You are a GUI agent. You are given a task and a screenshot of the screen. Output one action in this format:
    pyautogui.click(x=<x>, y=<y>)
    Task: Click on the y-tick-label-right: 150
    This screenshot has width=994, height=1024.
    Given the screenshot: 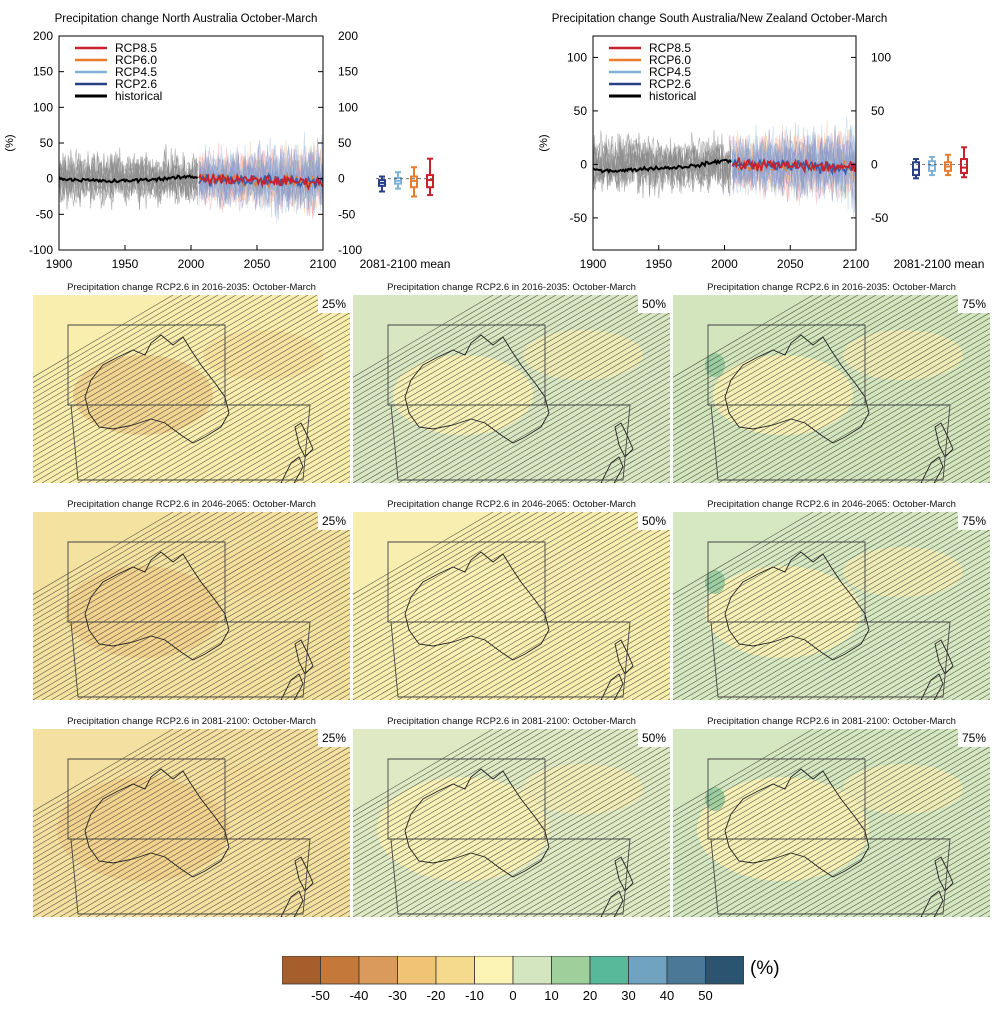 What is the action you would take?
    pyautogui.click(x=348, y=72)
    